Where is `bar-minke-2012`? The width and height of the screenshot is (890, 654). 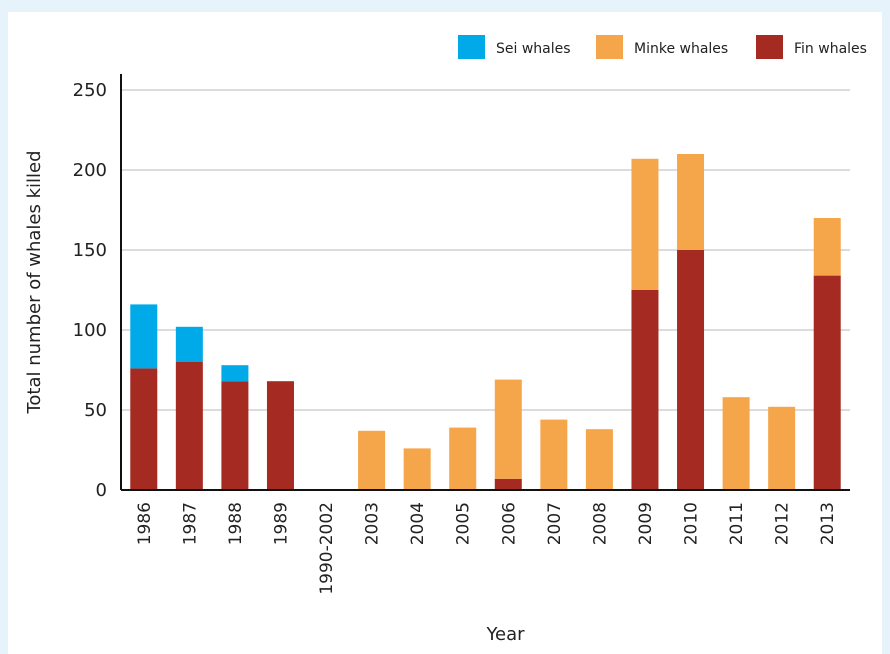
bar-minke-2012 is located at coordinates (781, 448).